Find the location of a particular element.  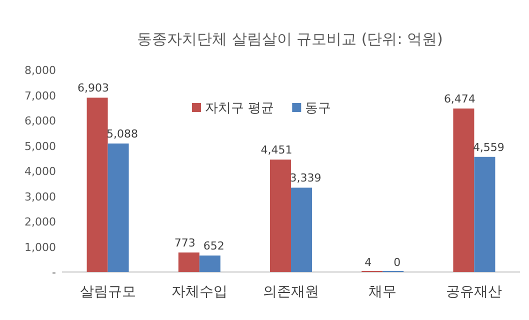

chart-title: 동종자치단체 살림살이 규모비교 (단위: 억원) is located at coordinates (290, 39).